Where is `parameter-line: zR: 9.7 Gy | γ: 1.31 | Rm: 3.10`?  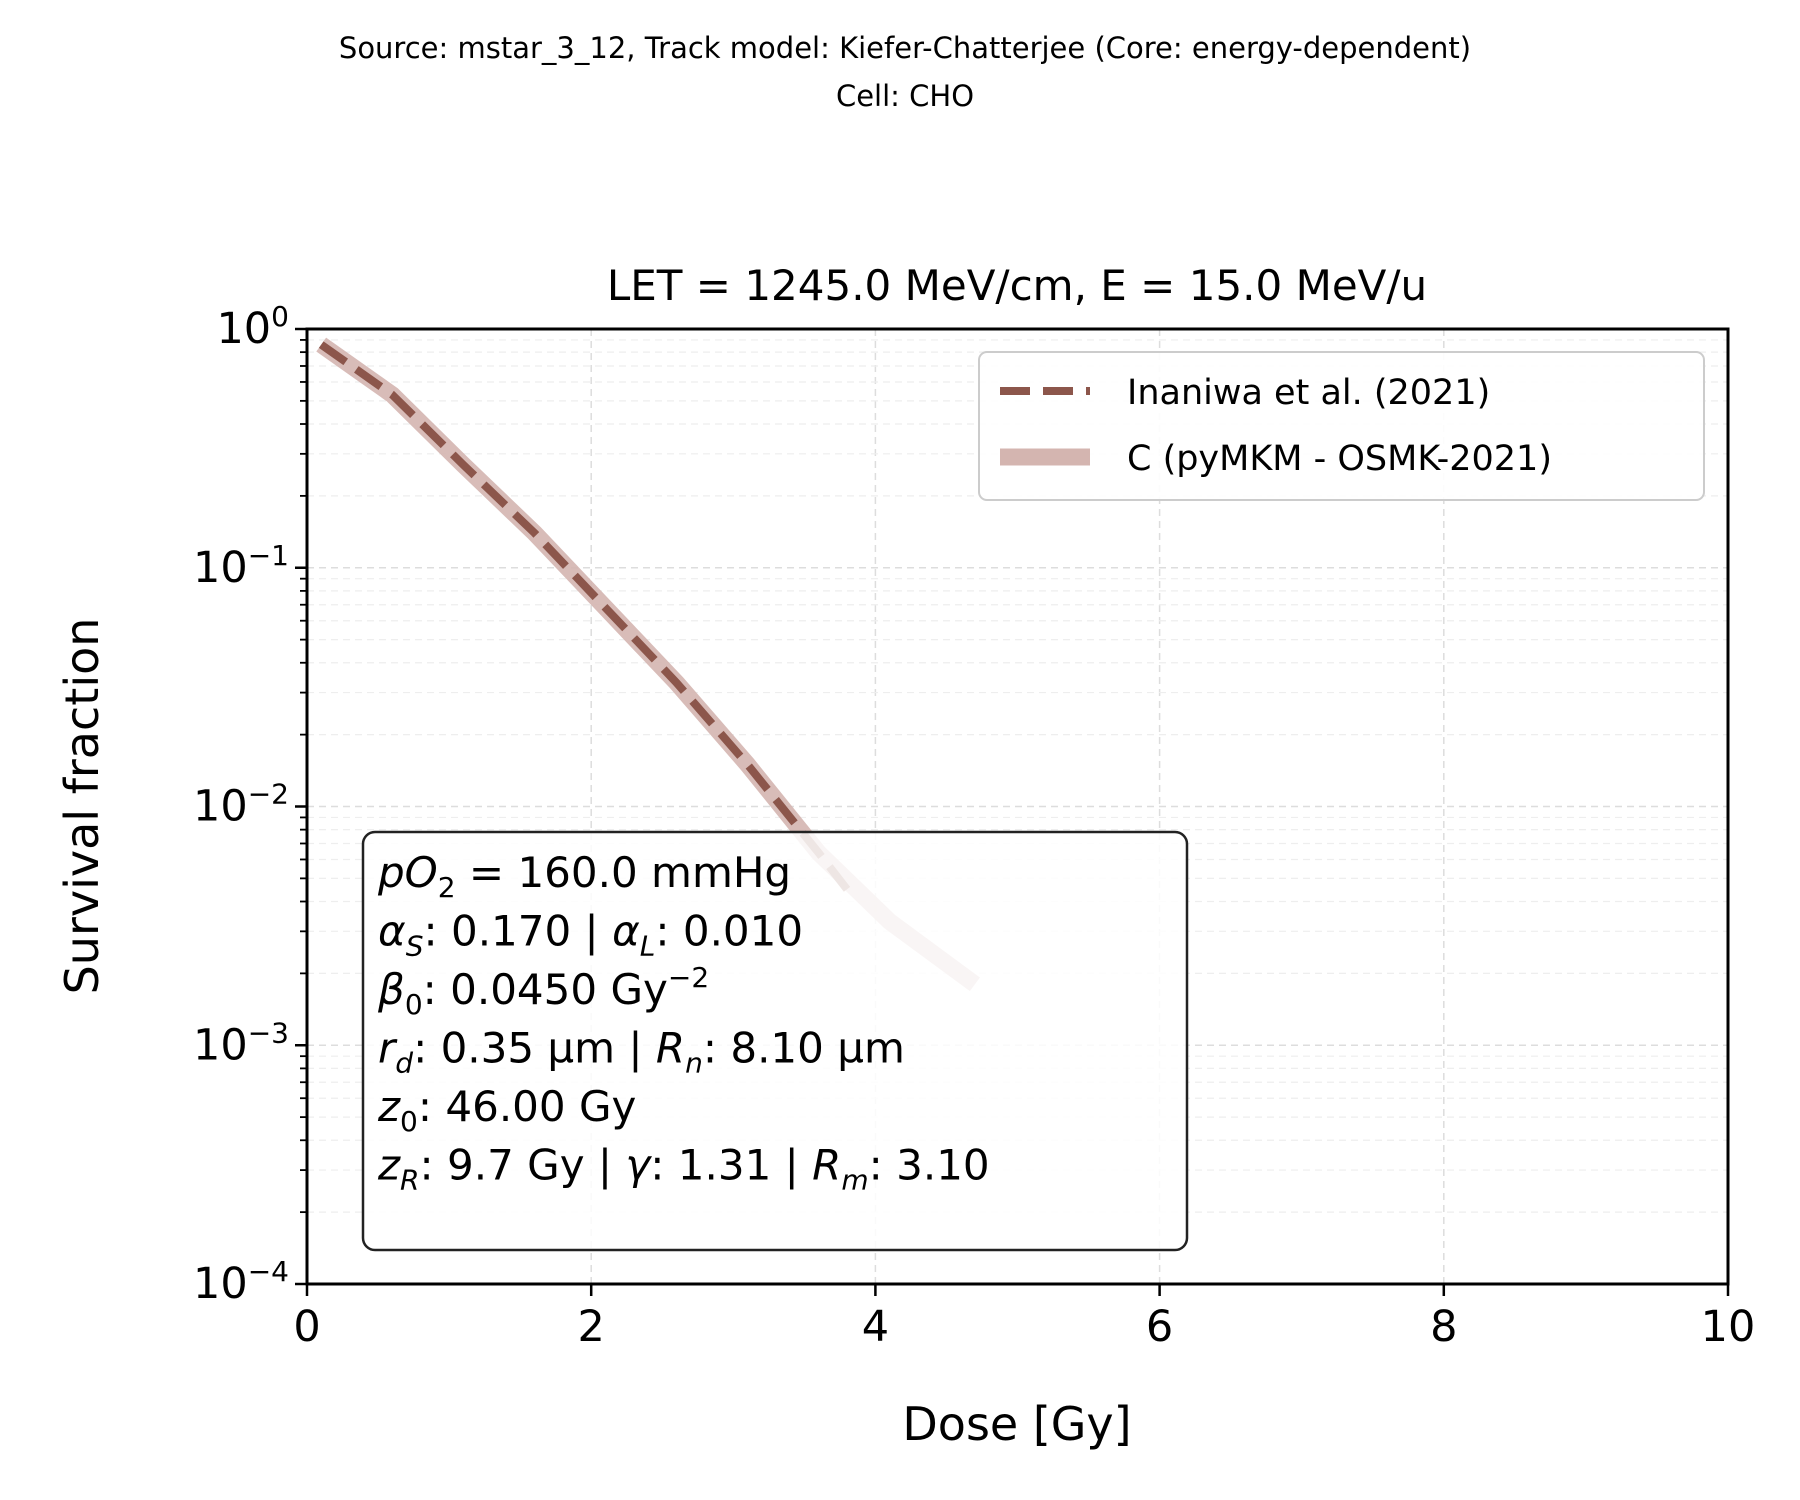 parameter-line: zR: 9.7 Gy | γ: 1.31 | Rm: 3.10 is located at coordinates (683, 1169).